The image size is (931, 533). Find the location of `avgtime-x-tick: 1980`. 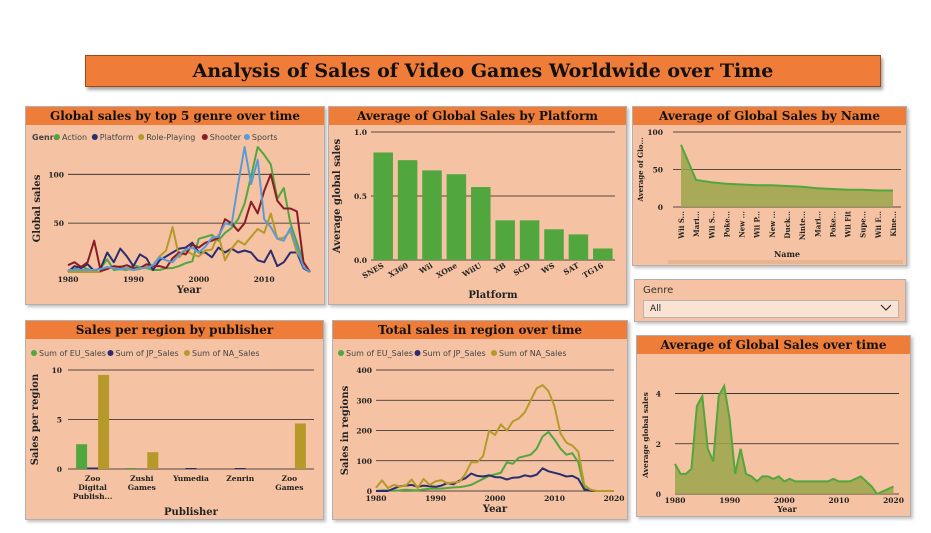

avgtime-x-tick: 1980 is located at coordinates (675, 500).